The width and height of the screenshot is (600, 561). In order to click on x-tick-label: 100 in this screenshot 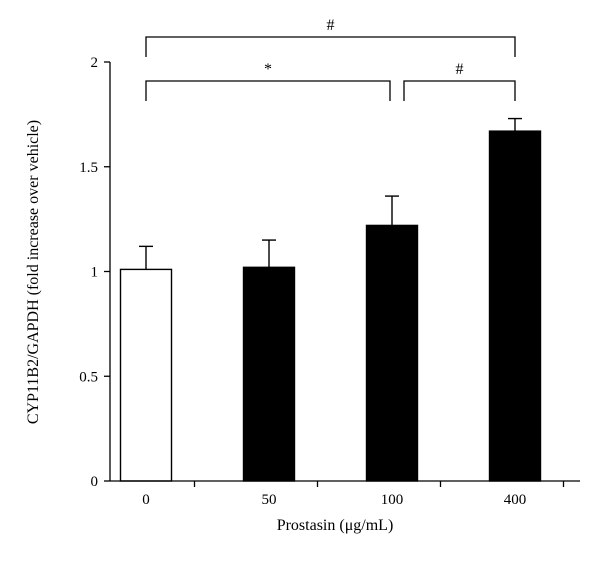, I will do `click(392, 500)`.